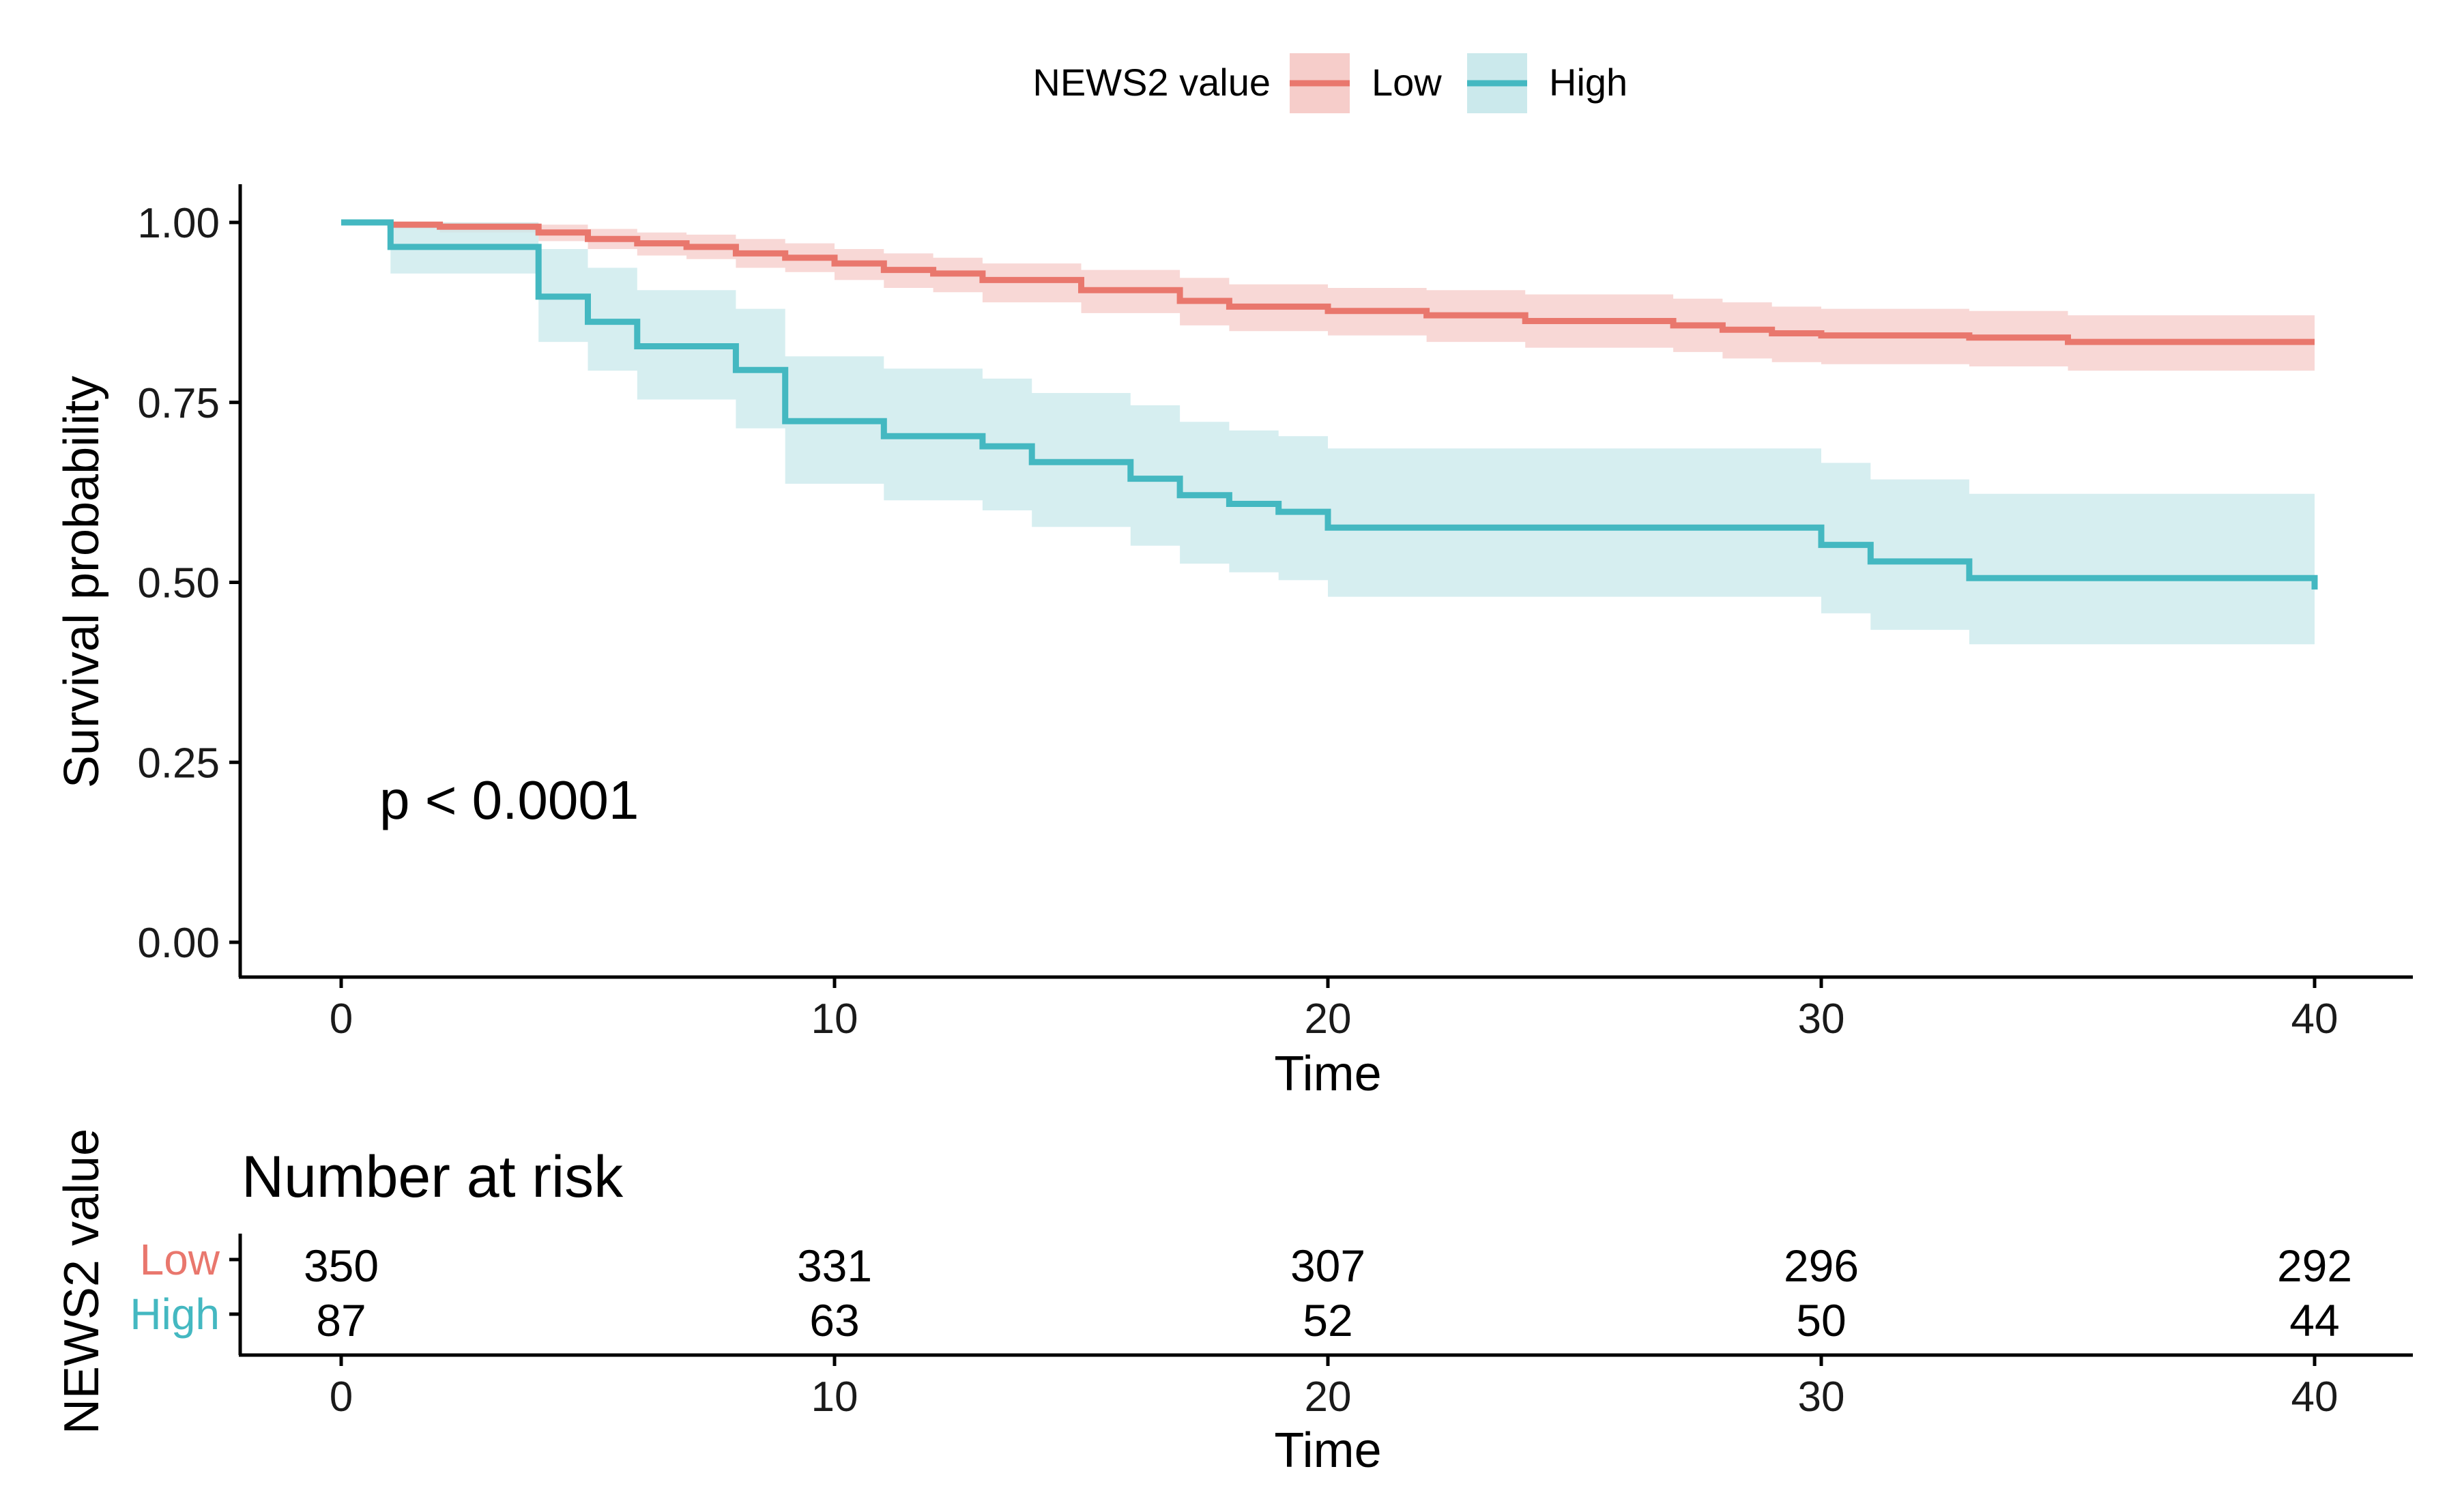  Describe the element at coordinates (179, 763) in the screenshot. I see `y-tick-label: 0.25` at that location.